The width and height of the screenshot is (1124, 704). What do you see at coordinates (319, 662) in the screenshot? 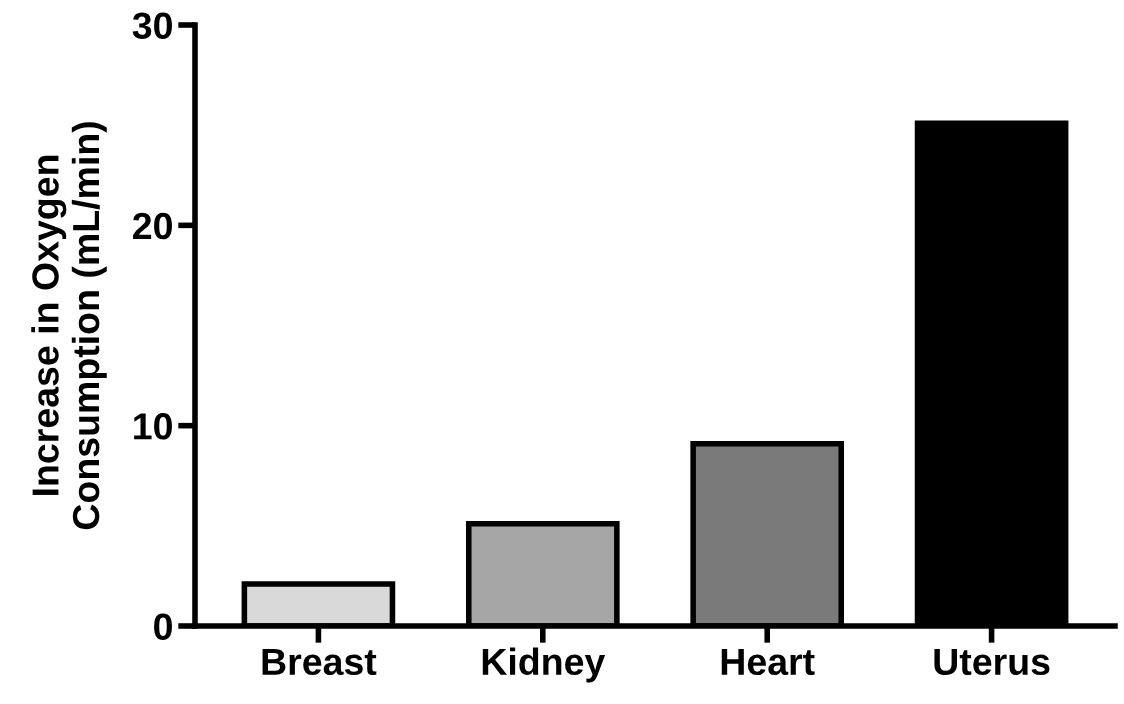
I see `x-tick-label: Breast` at bounding box center [319, 662].